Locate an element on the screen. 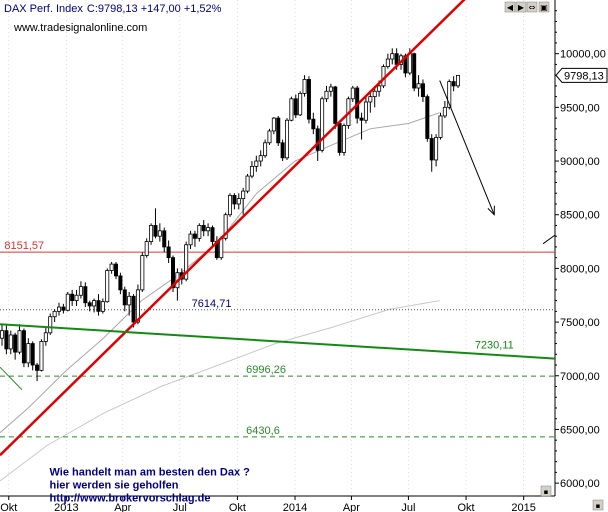  annotation-line-3: http://www.brokervorschlag.de is located at coordinates (129, 499).